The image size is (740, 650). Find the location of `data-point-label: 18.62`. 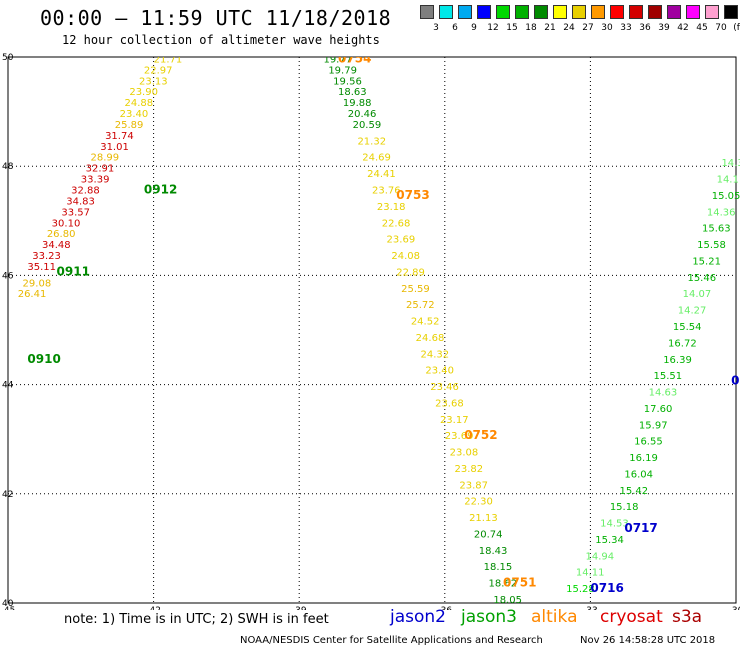

data-point-label: 18.62 is located at coordinates (502, 584).